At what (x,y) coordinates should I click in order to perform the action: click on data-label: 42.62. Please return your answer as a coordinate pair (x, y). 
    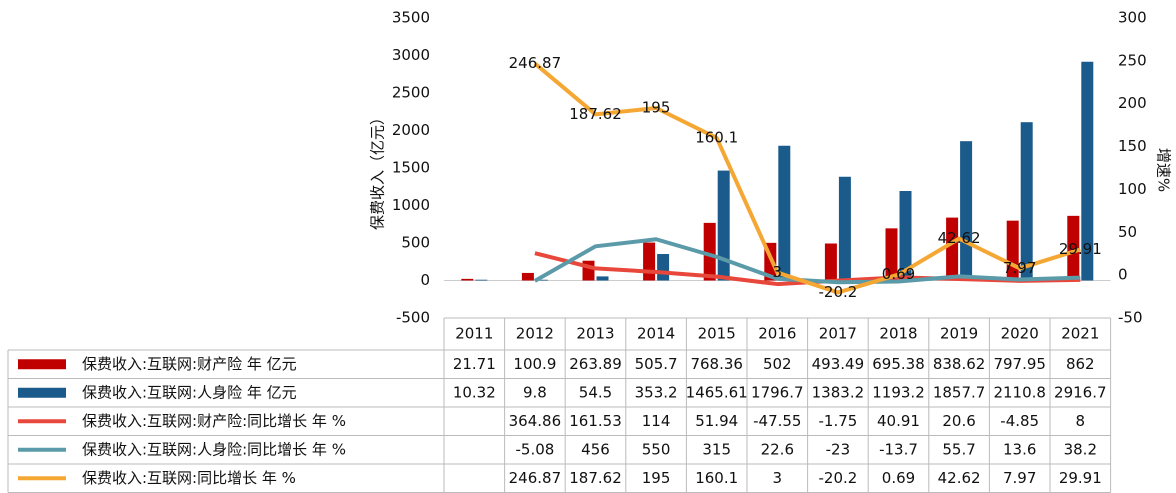
    Looking at the image, I should click on (959, 238).